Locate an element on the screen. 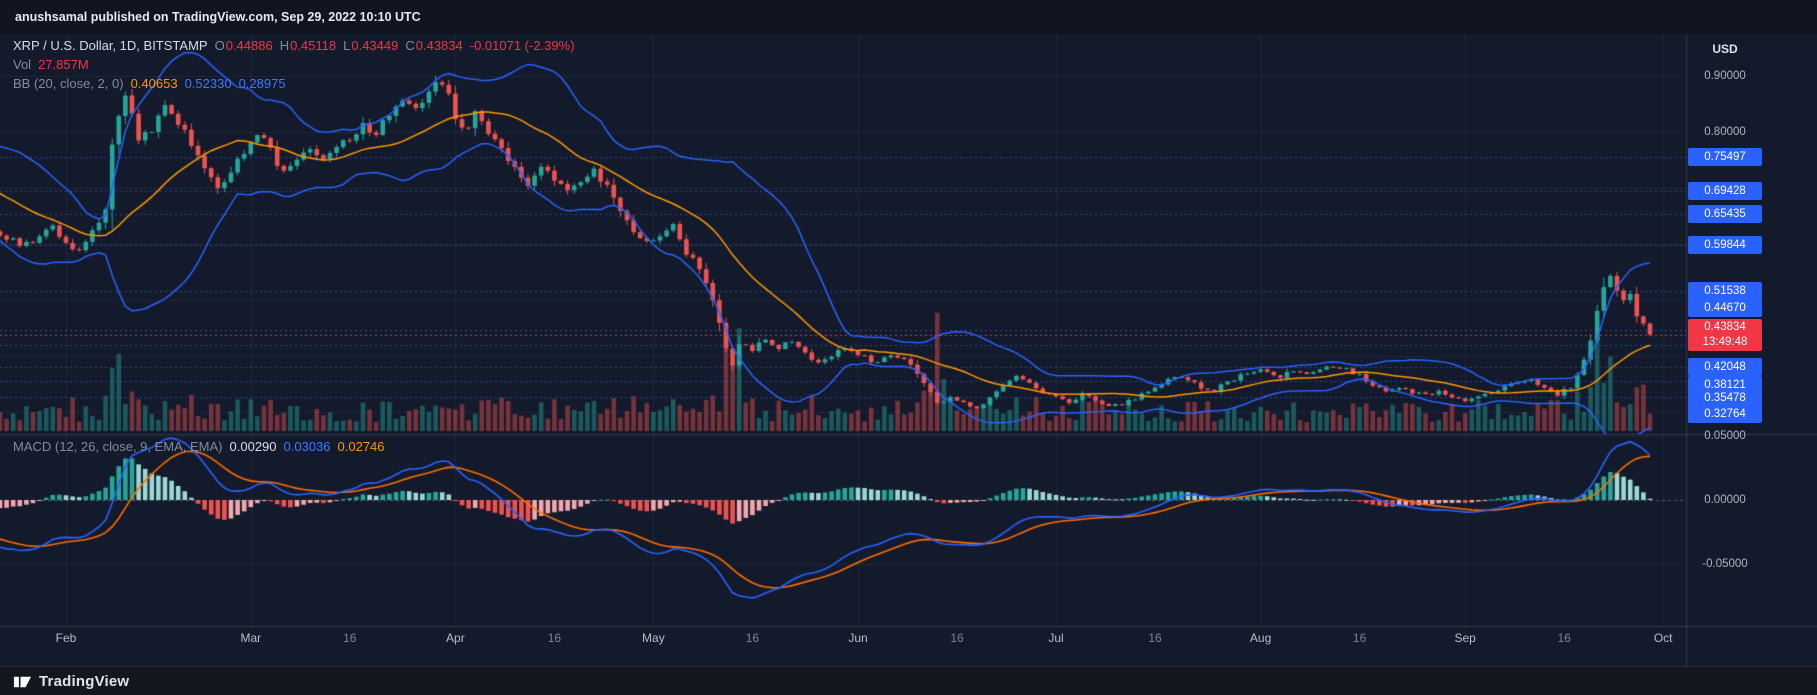 The height and width of the screenshot is (695, 1817). high-value: 0.45118 is located at coordinates (313, 45).